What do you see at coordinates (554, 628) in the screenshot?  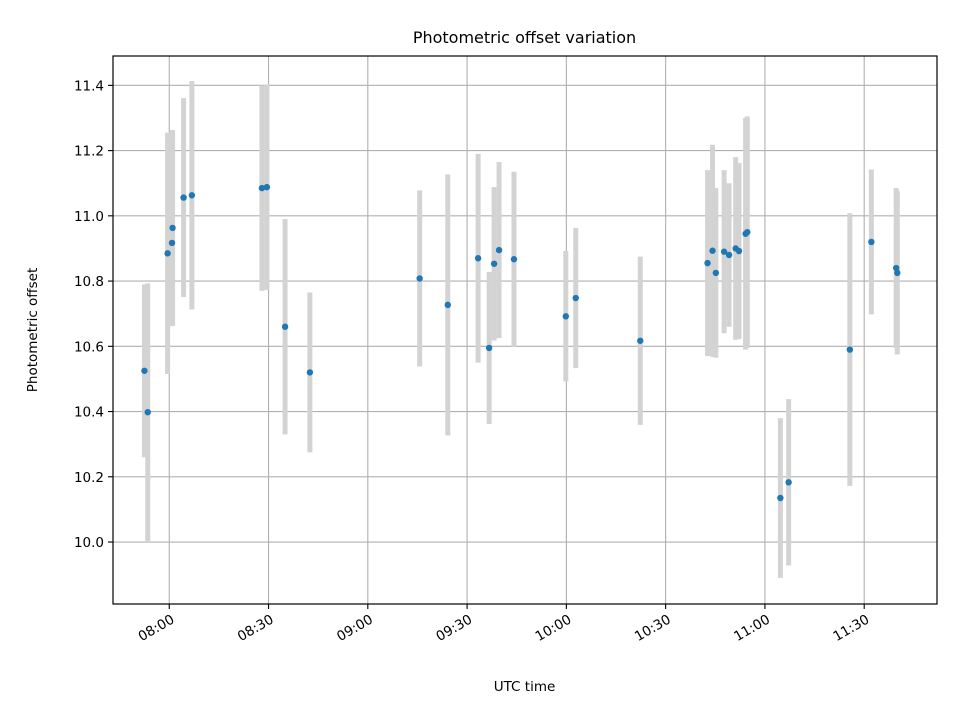 I see `x-tick-label: 10:00` at bounding box center [554, 628].